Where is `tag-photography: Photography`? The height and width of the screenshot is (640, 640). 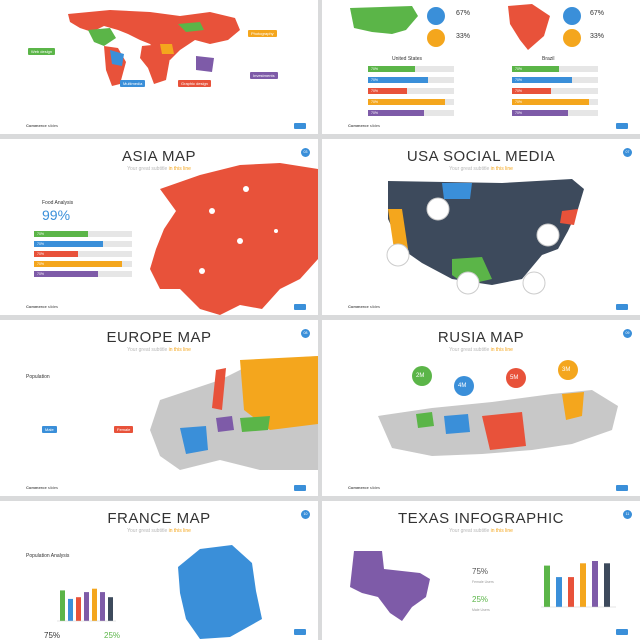
tag-photography: Photography is located at coordinates (262, 33).